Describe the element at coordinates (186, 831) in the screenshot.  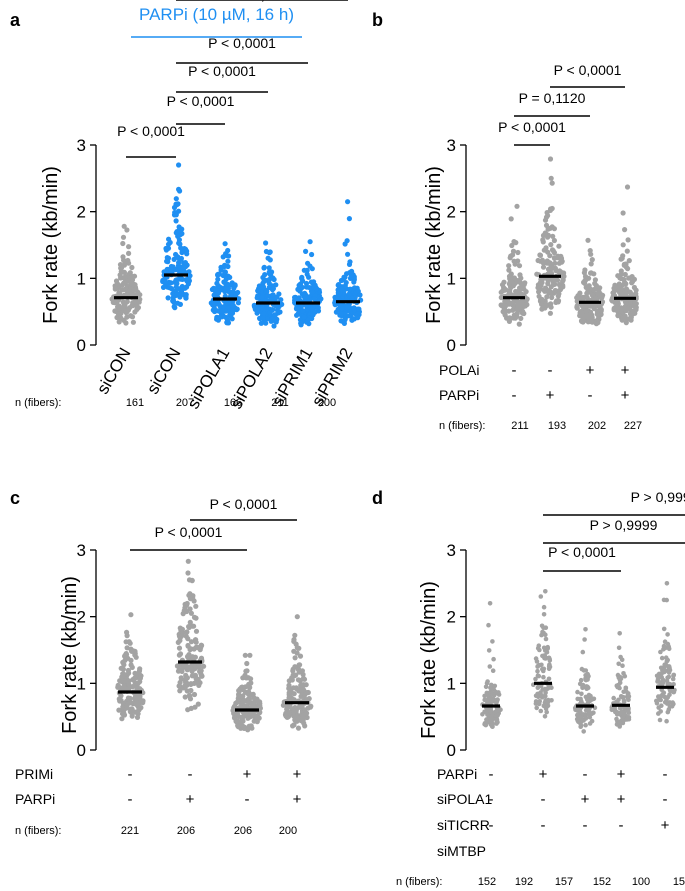
I see `n-fibers-value: 206` at that location.